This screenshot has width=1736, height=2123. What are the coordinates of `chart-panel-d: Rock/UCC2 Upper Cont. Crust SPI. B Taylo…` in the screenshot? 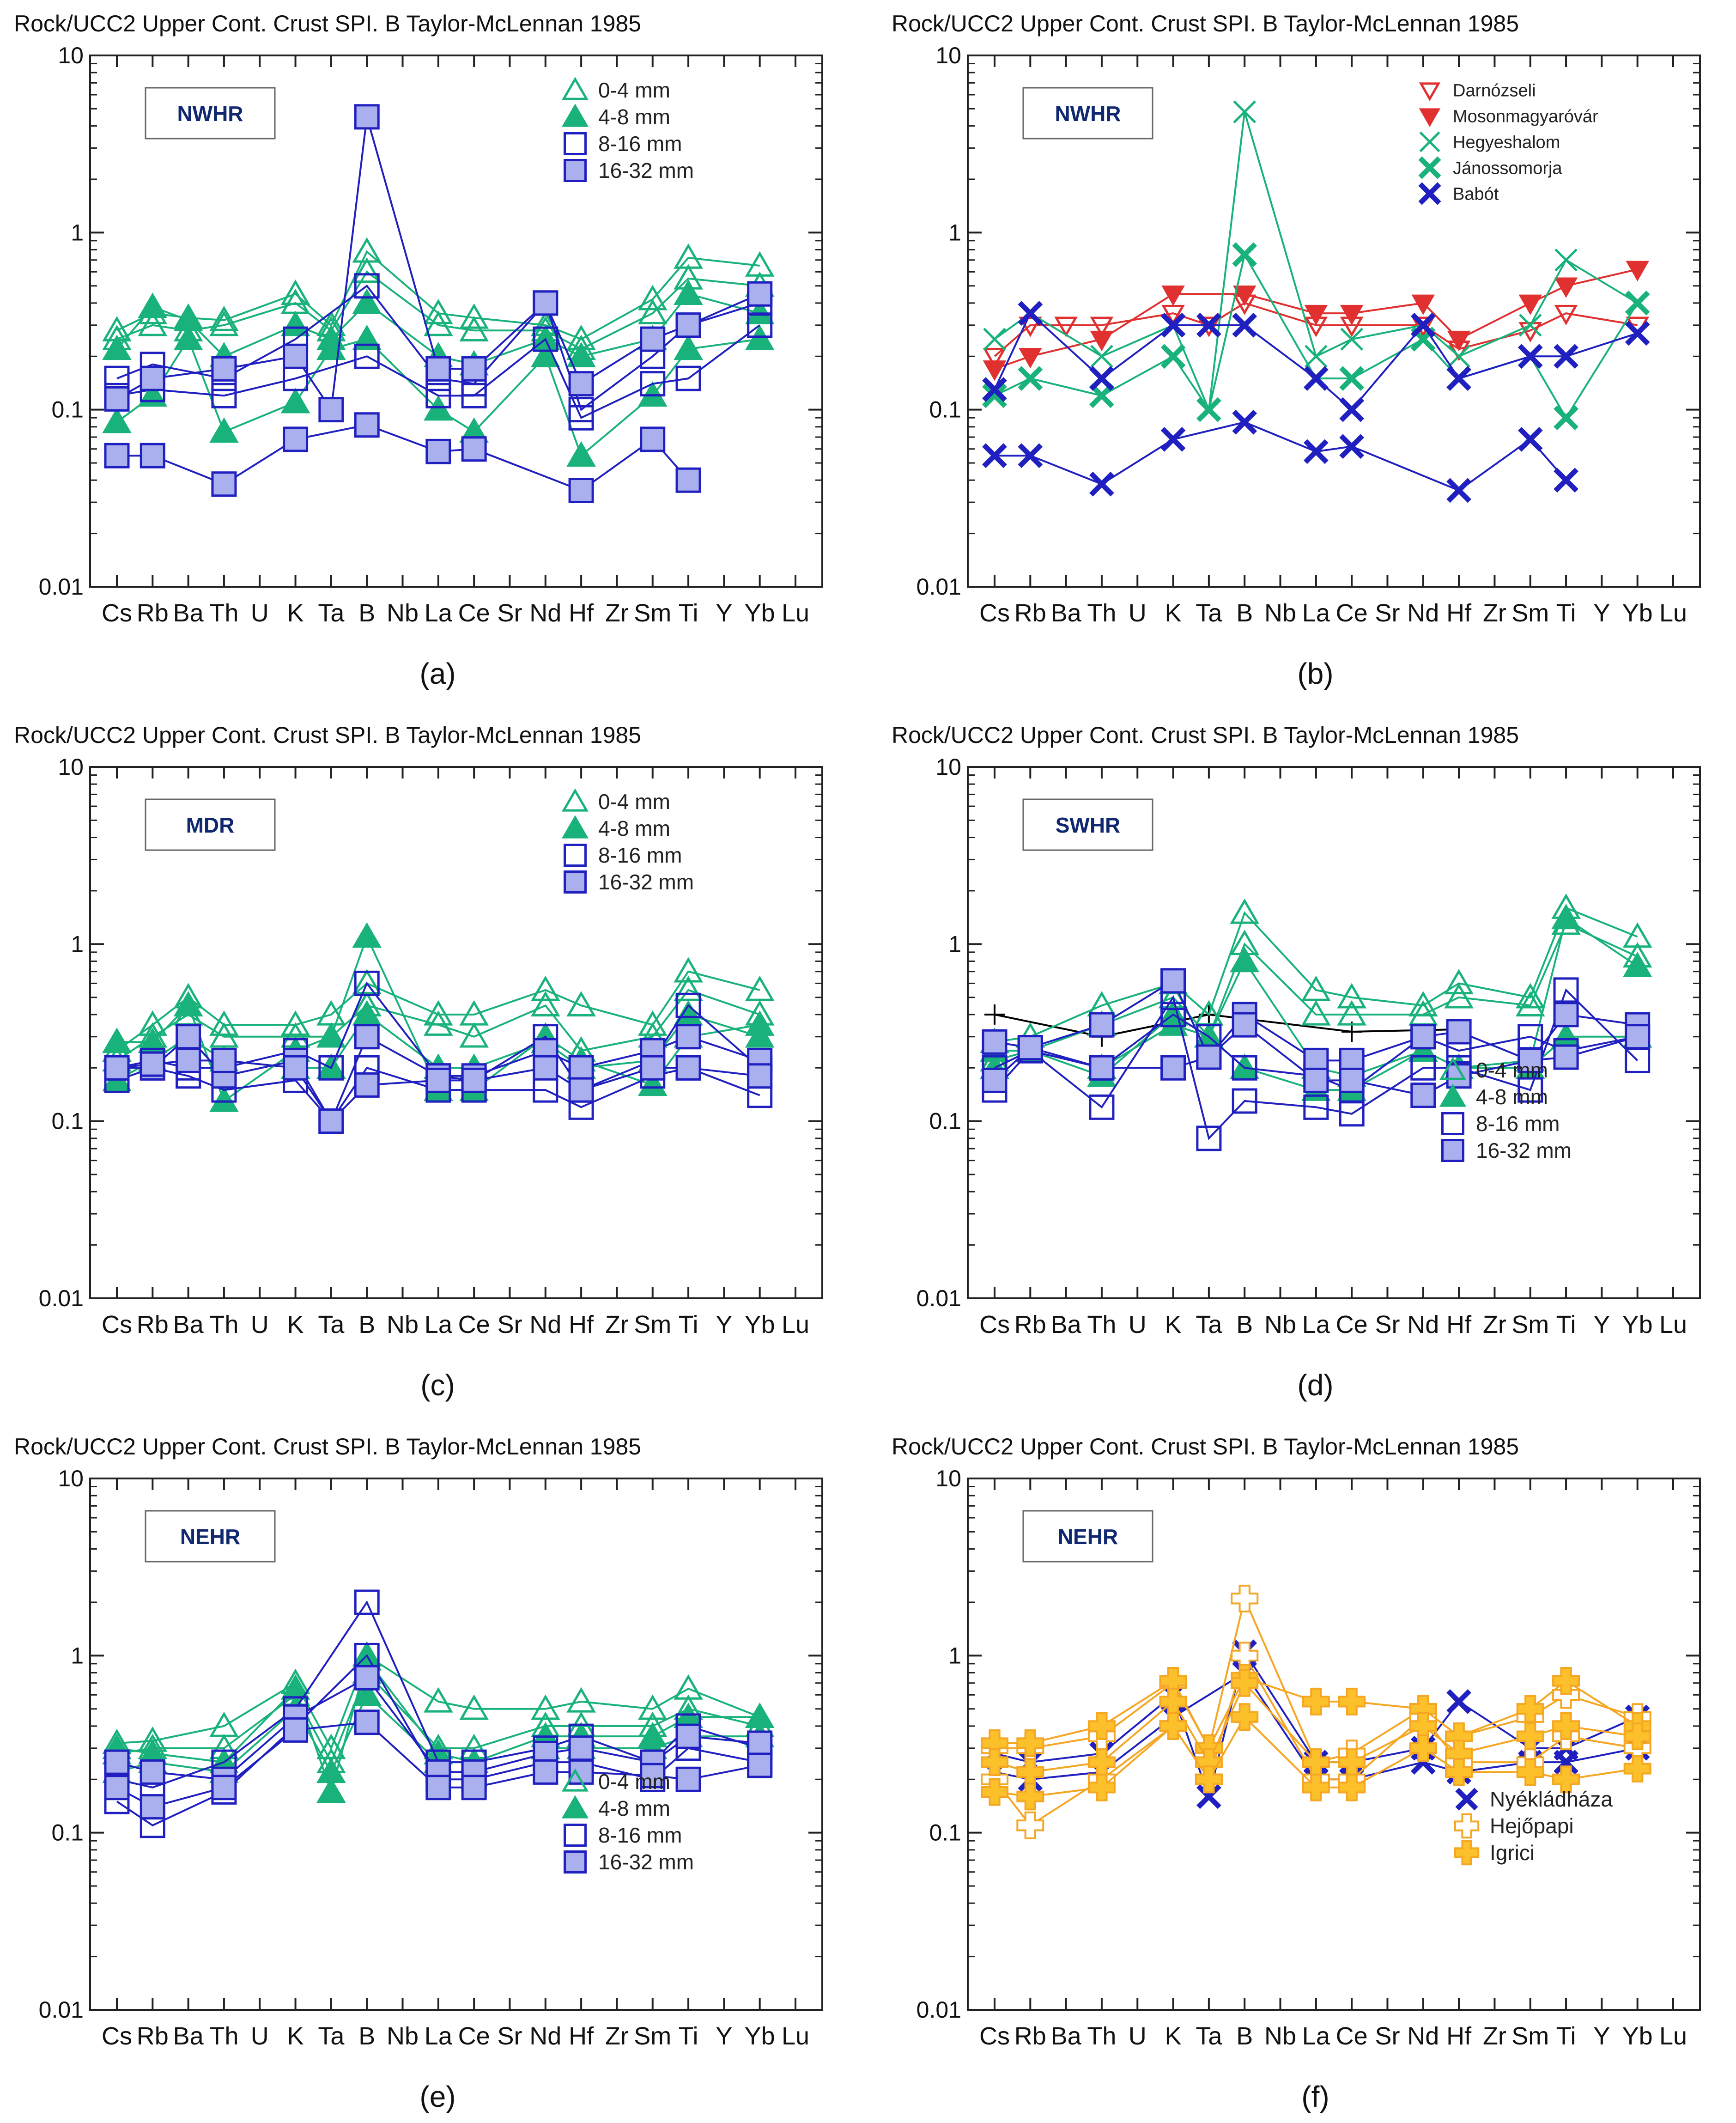 It's located at (1297, 1062).